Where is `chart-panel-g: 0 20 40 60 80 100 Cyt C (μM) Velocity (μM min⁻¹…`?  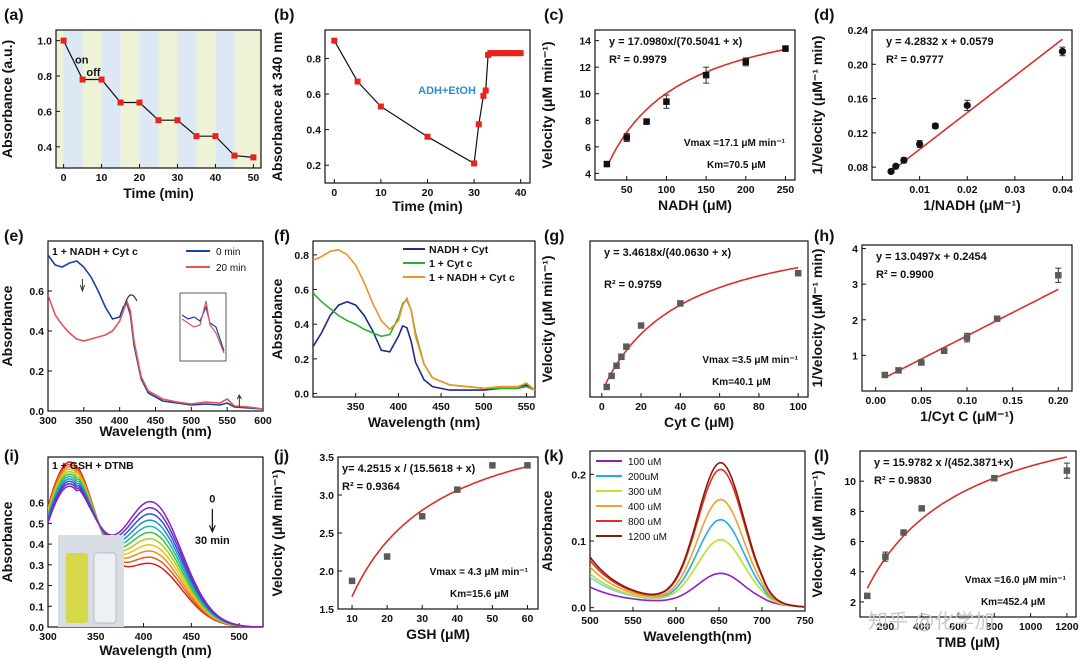 chart-panel-g: 0 20 40 60 80 100 Cyt C (μM) Velocity (μM min⁻¹… is located at coordinates (674, 332).